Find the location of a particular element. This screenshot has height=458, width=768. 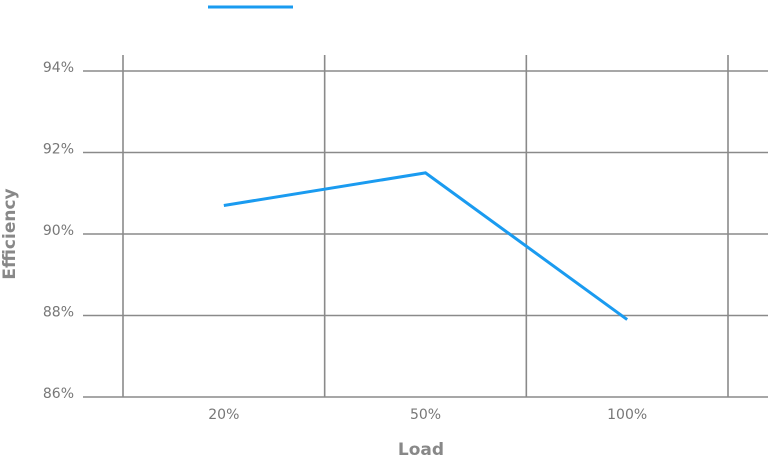

y-axis-title: Efficiency is located at coordinates (10, 233).